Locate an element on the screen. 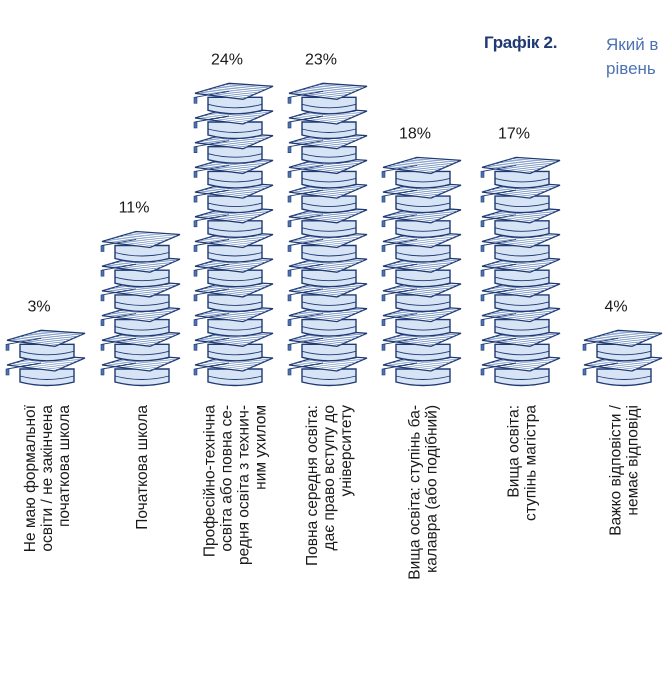  category-label: Вища освіта: ступінь магістра is located at coordinates (523, 463).